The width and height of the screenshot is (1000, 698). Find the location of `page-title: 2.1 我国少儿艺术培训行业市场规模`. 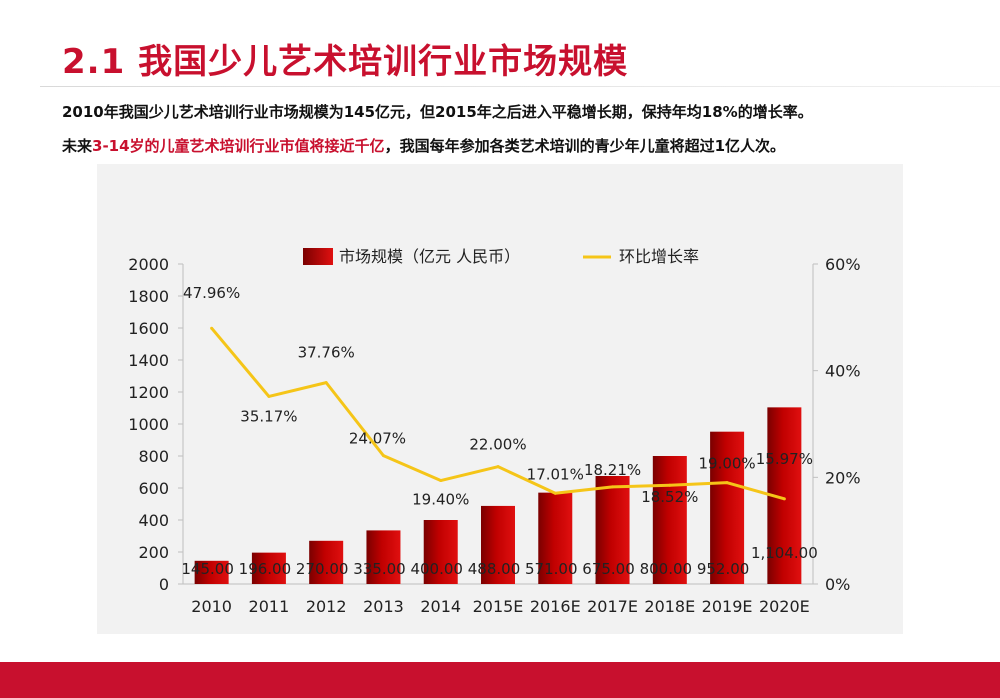

page-title: 2.1 我国少儿艺术培训行业市场规模 is located at coordinates (345, 62).